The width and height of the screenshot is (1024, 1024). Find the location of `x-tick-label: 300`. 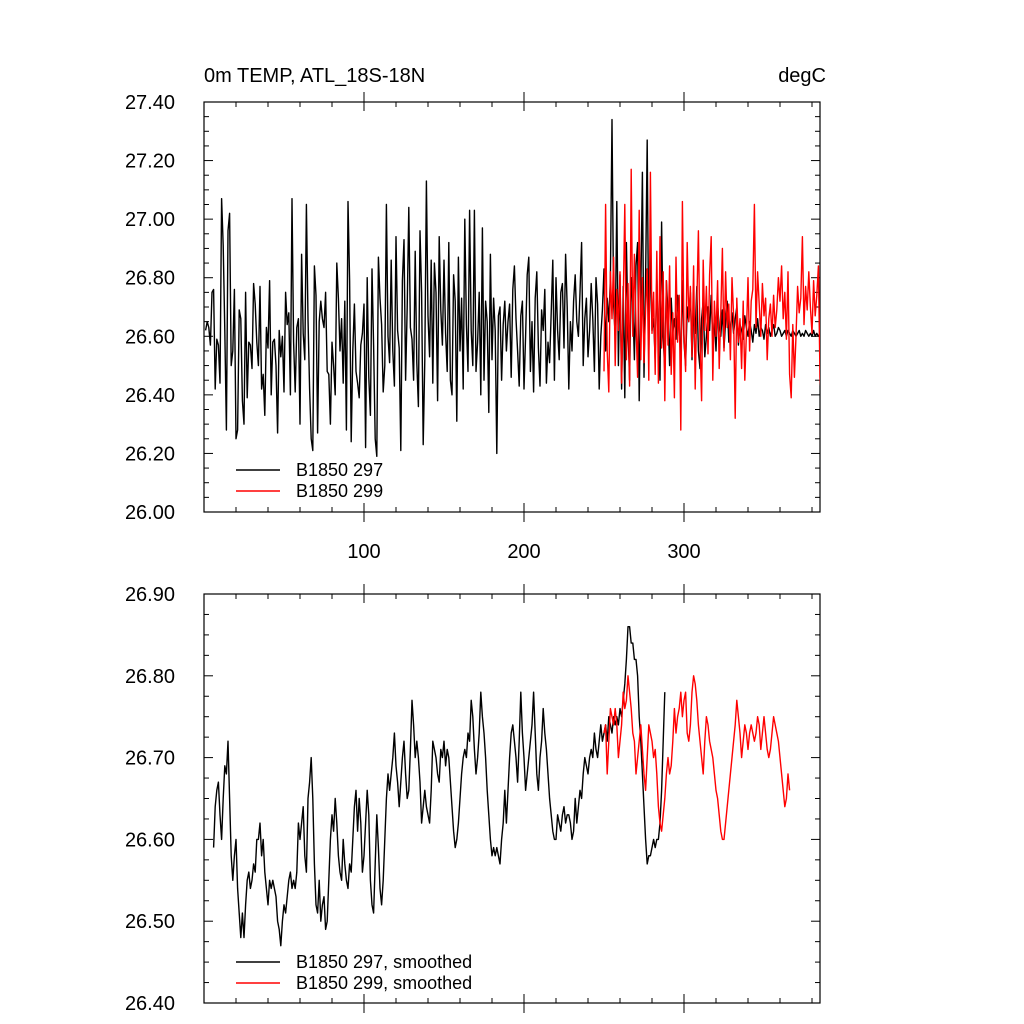

x-tick-label: 300 is located at coordinates (683, 552).